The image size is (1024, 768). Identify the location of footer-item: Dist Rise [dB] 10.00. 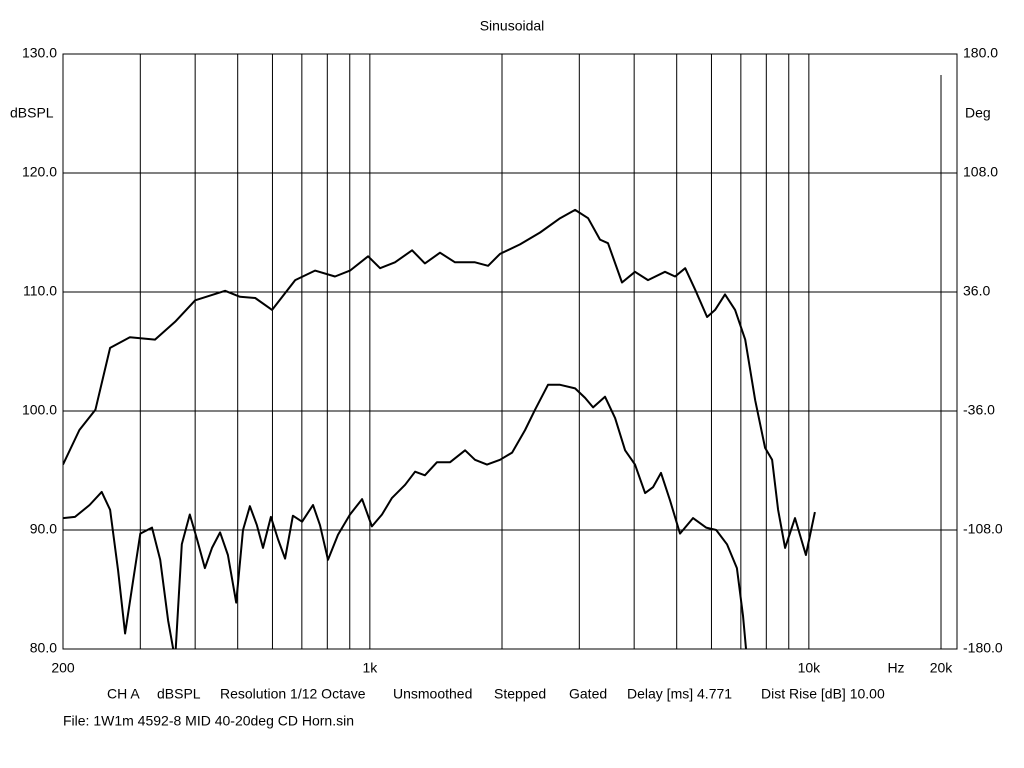
(823, 694).